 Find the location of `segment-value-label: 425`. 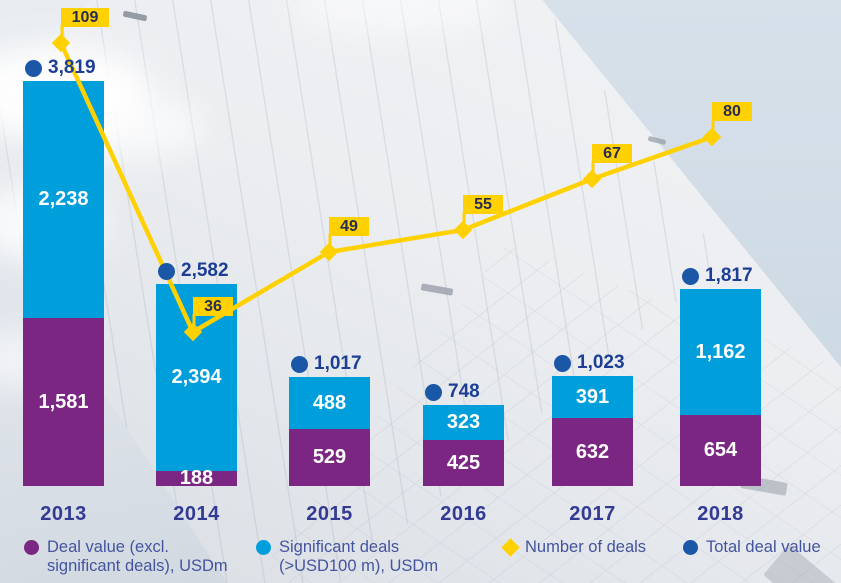

segment-value-label: 425 is located at coordinates (463, 462).